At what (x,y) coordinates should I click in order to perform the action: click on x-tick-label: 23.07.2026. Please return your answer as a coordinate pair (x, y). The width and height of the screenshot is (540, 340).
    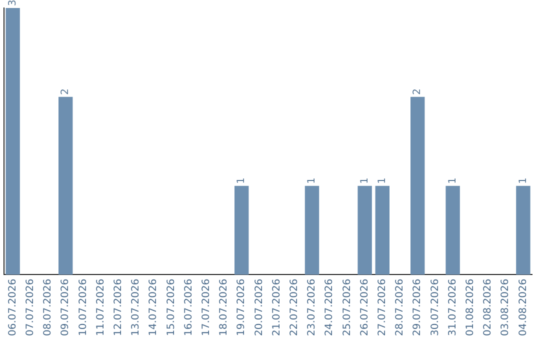
    Looking at the image, I should click on (312, 307).